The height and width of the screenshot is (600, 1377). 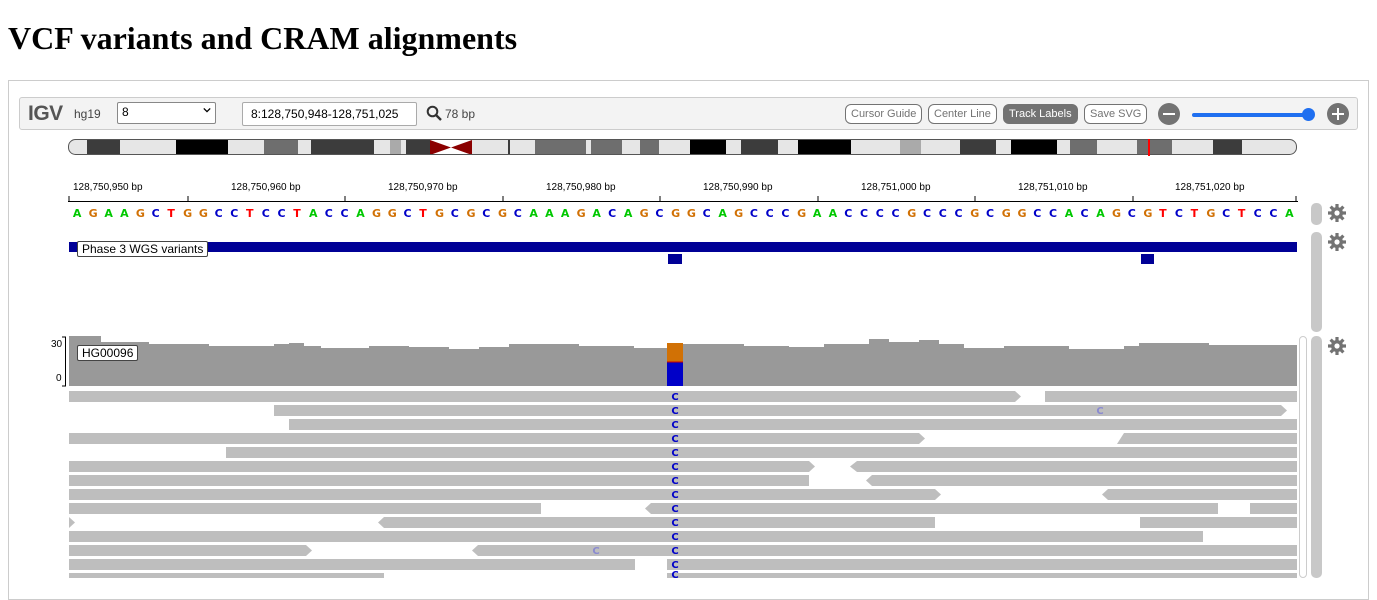 I want to click on center-line-button: Center Line, so click(x=962, y=114).